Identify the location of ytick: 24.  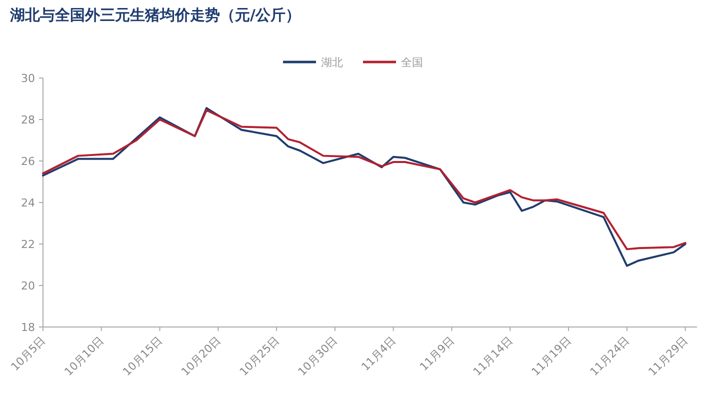
(28, 203).